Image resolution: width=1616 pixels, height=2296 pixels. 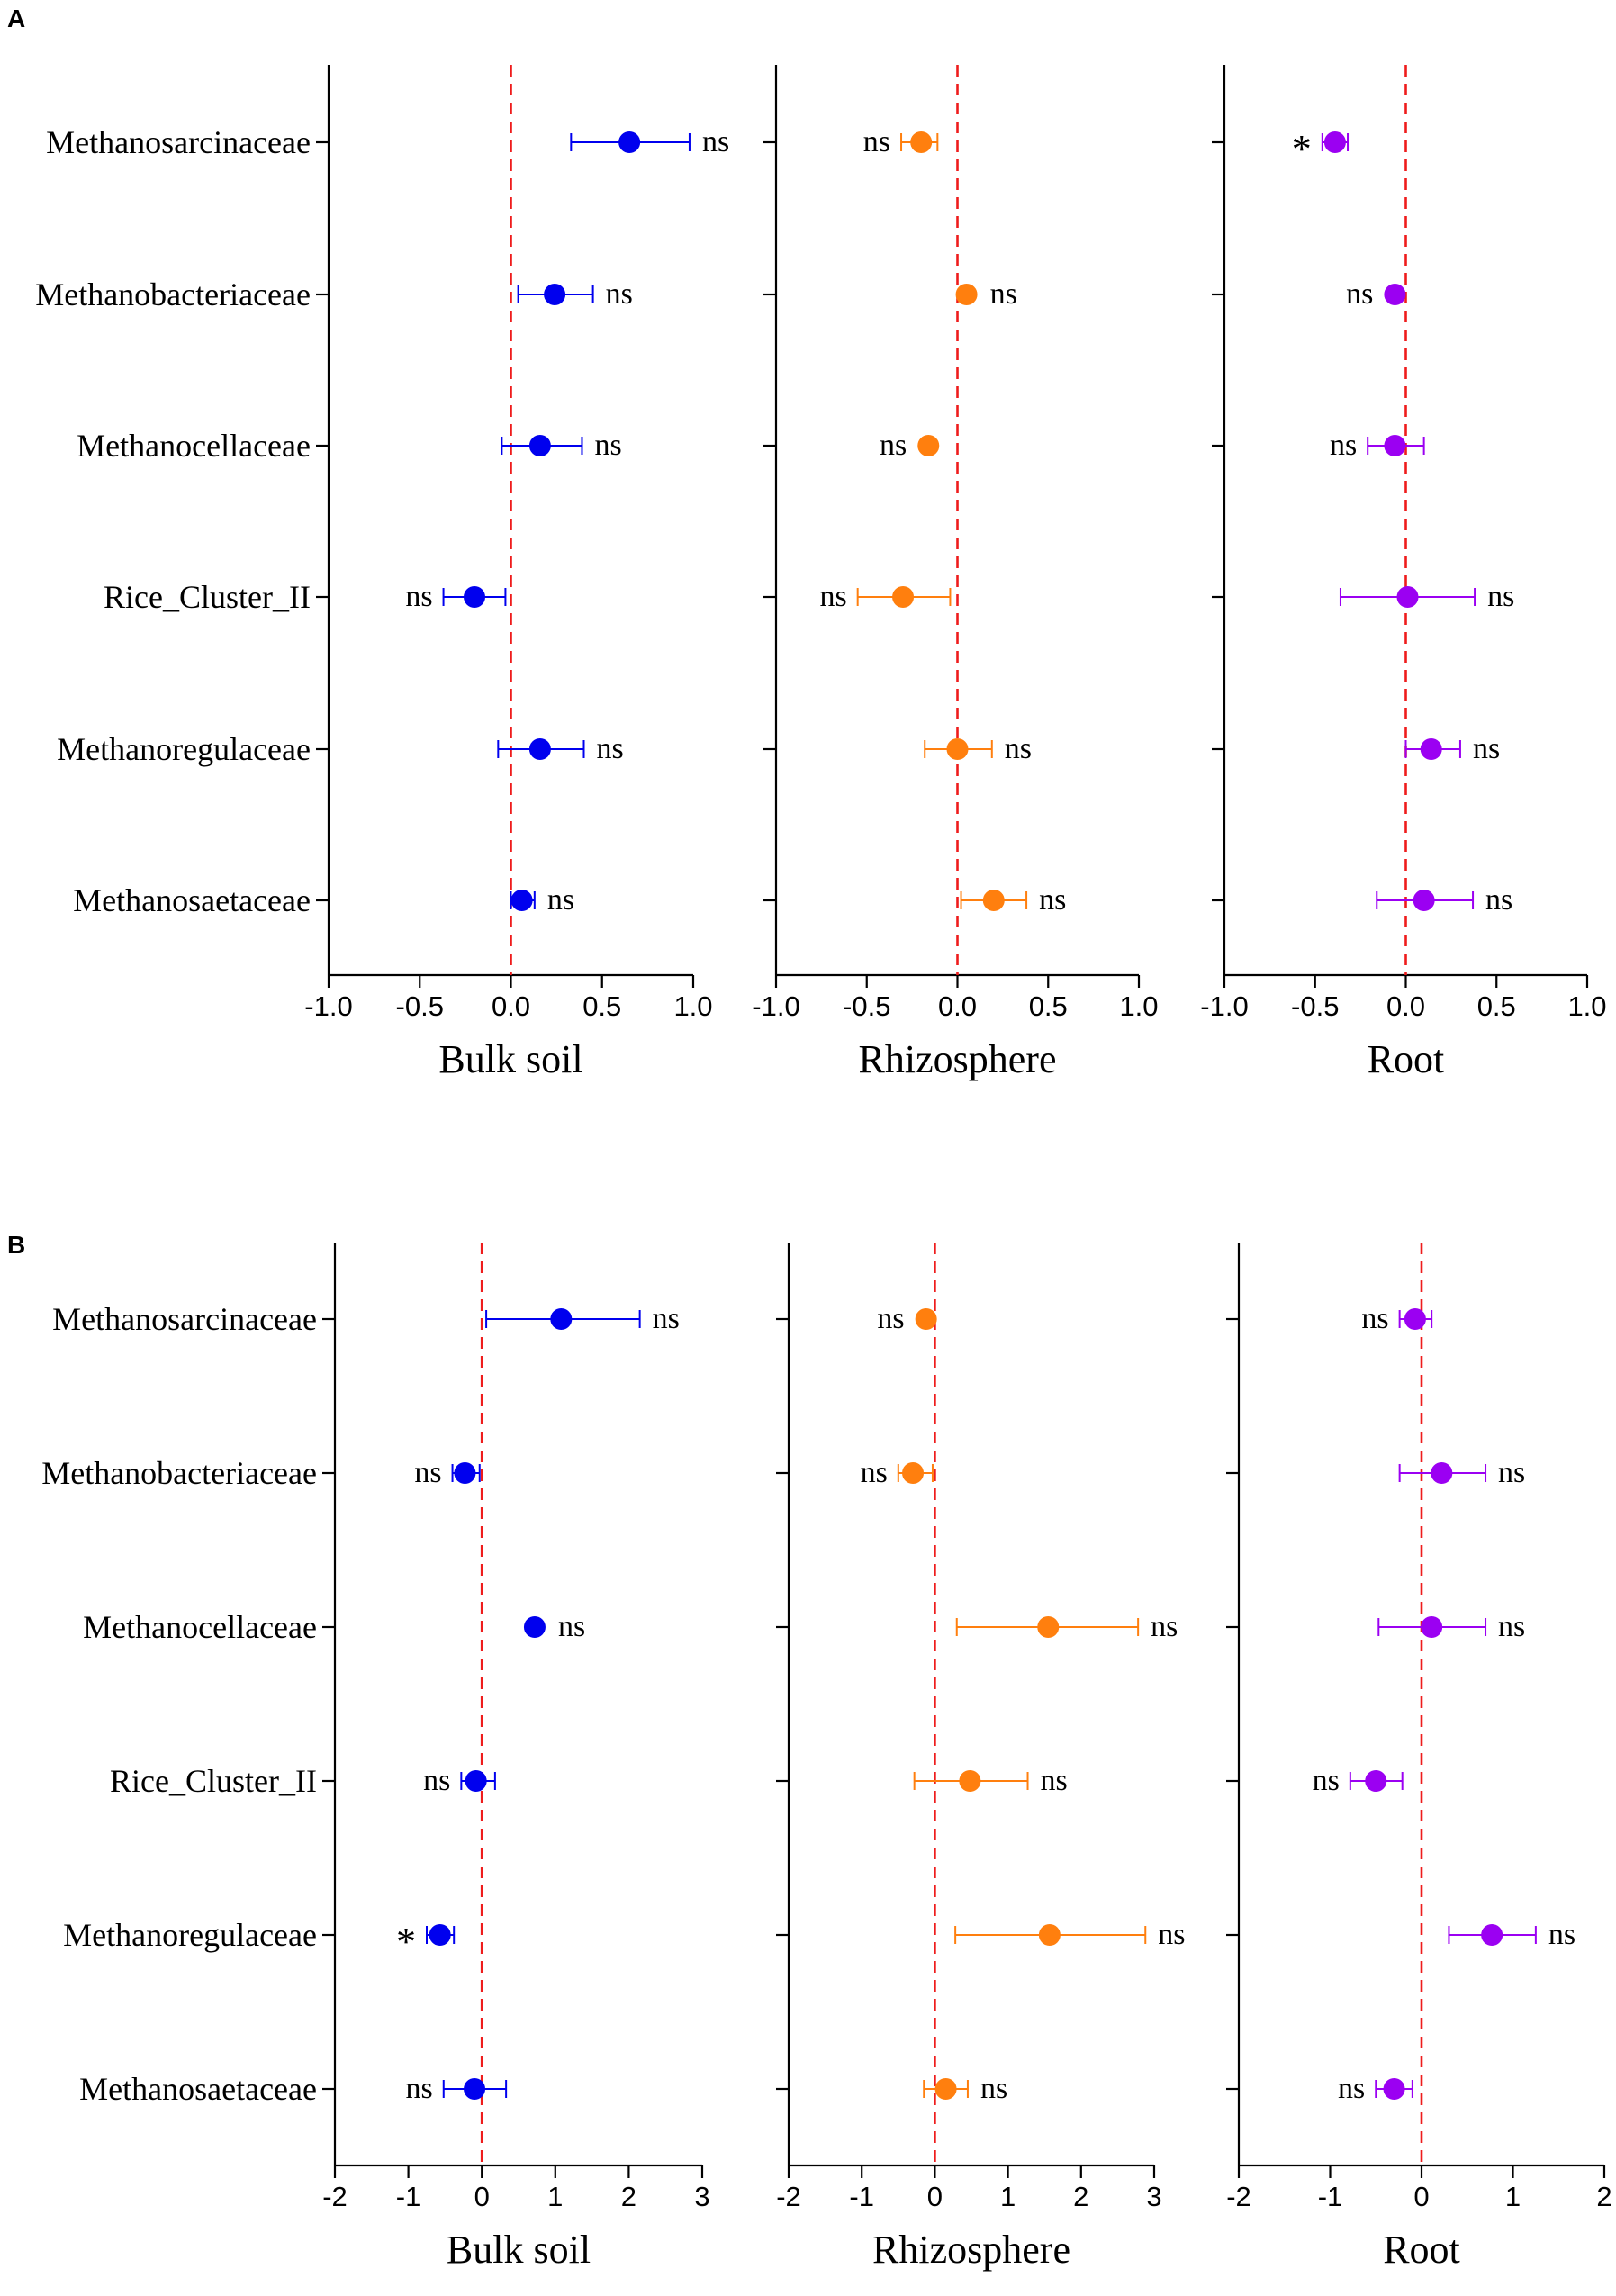 I want to click on x-axis-title: Root, so click(x=1421, y=2250).